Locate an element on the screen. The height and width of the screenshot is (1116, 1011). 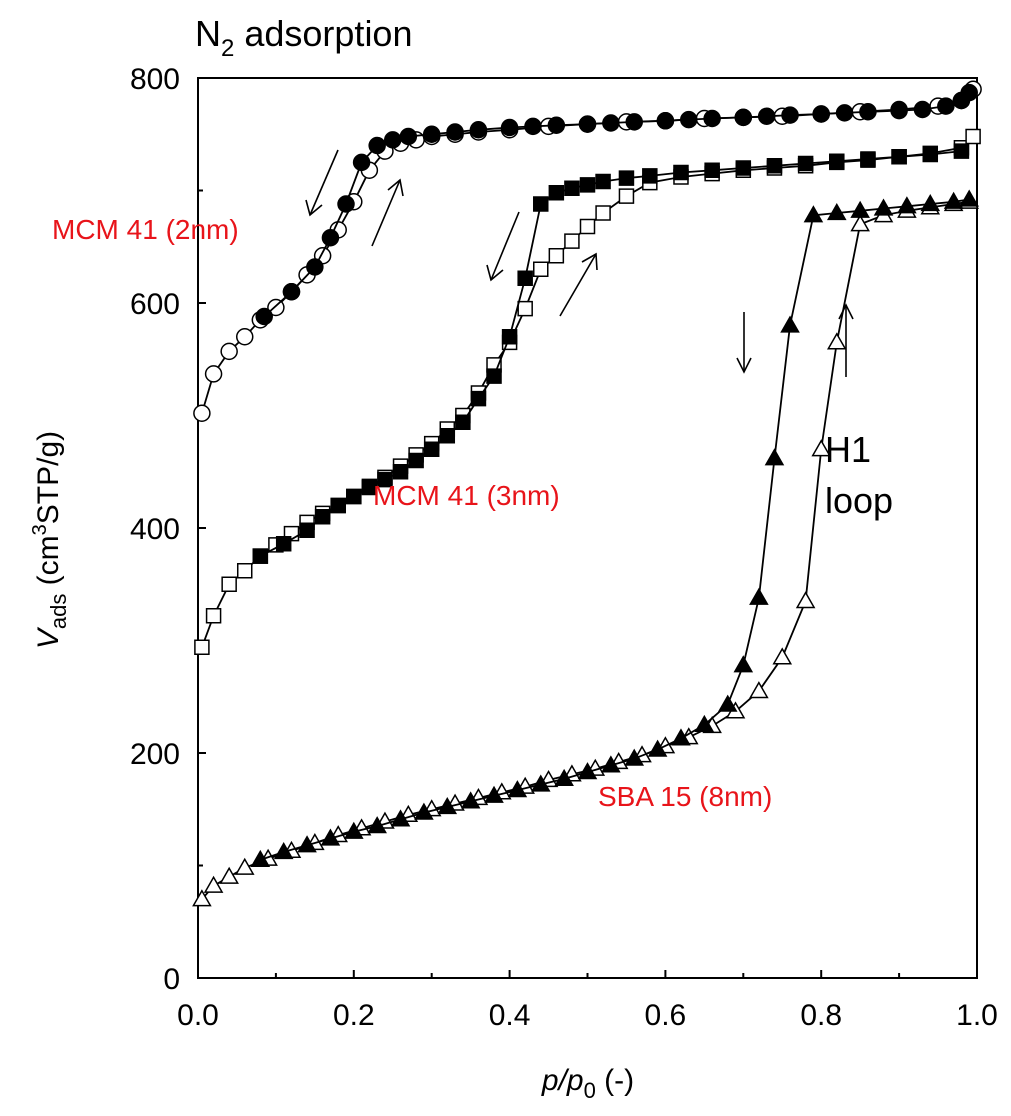
y-title-sub: ads is located at coordinates (58, 611).